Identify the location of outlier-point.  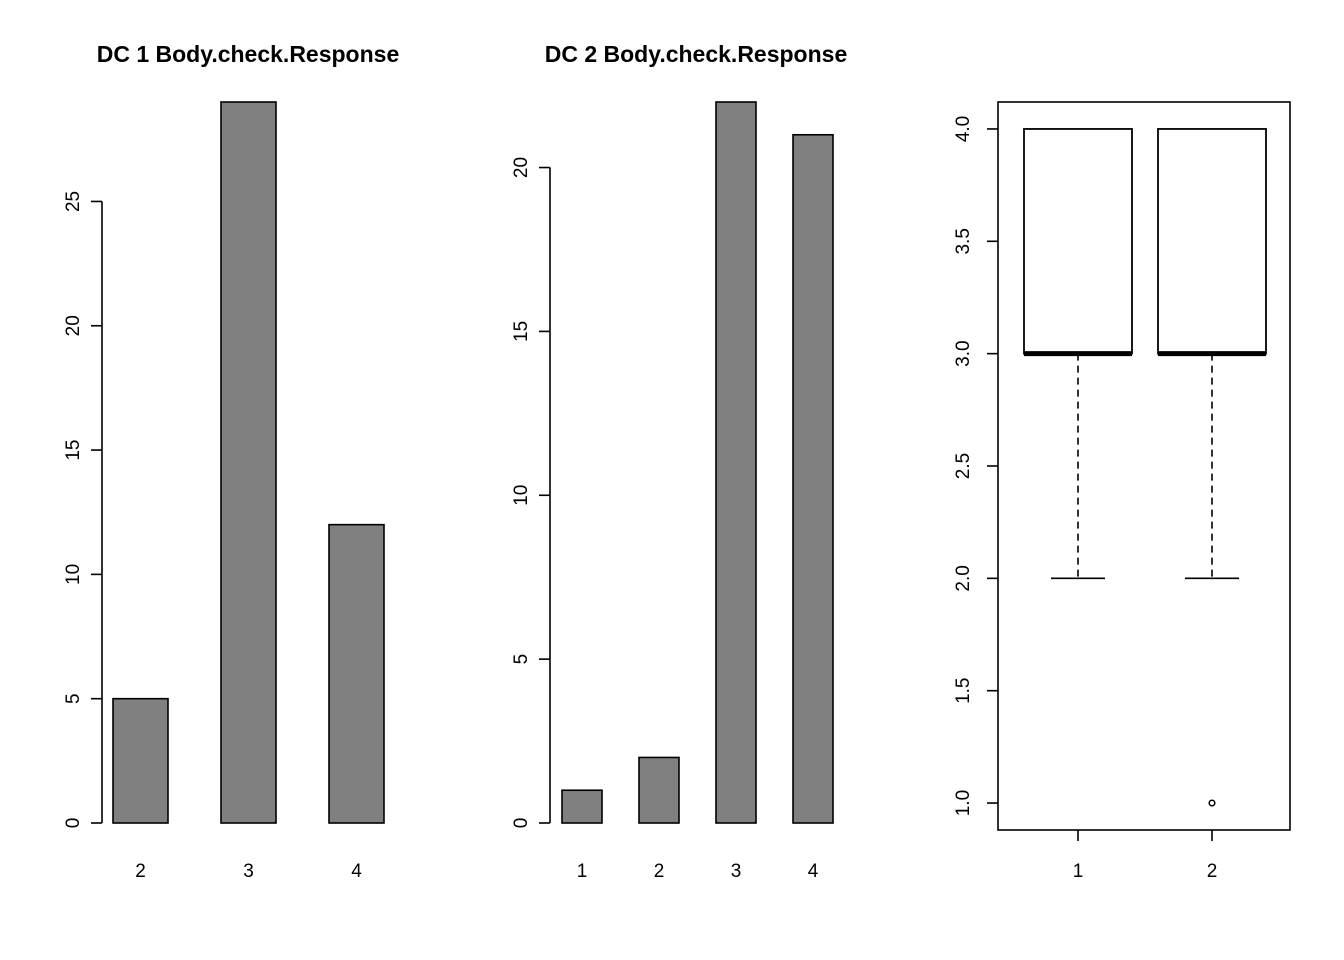
(1212, 803).